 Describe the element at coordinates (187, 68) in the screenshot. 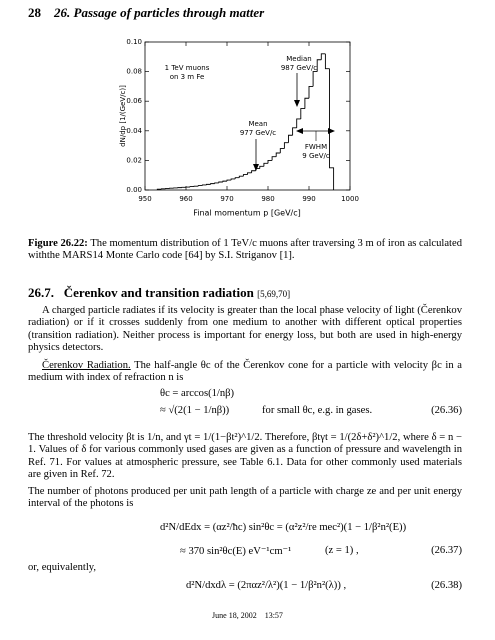

I see `annotation: 1 TeV muons` at that location.